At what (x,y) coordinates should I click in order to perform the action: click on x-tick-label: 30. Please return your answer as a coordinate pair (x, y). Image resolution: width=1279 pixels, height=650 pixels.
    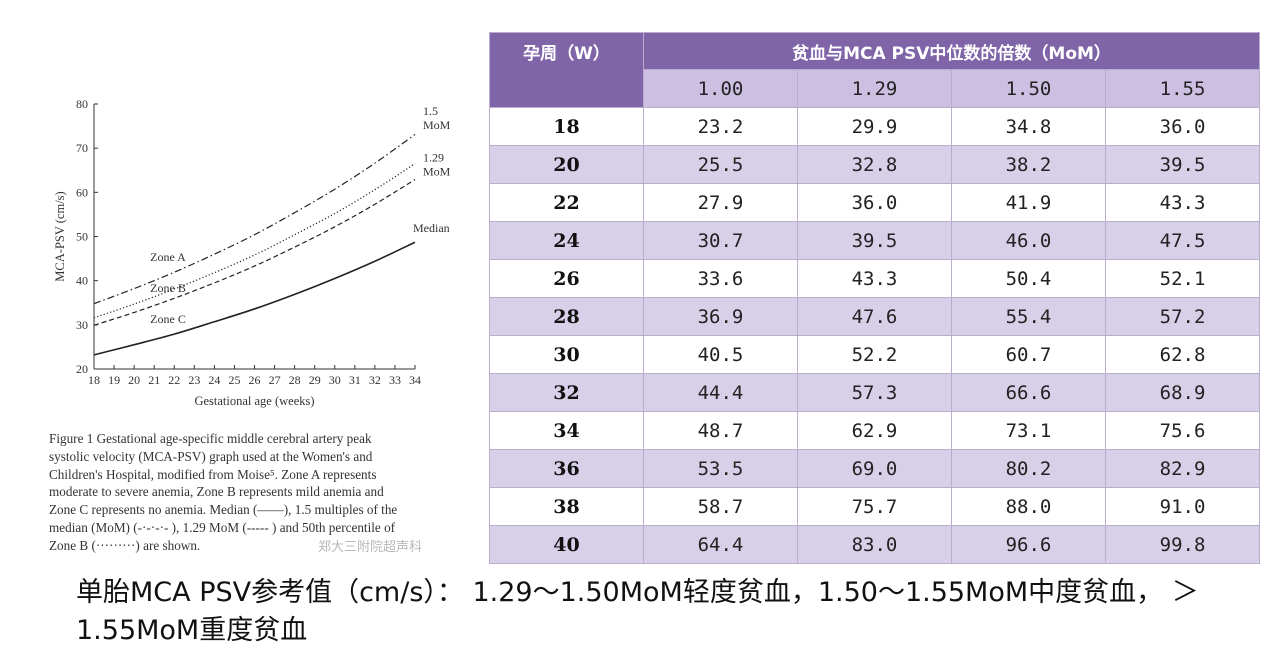
    Looking at the image, I should click on (335, 380).